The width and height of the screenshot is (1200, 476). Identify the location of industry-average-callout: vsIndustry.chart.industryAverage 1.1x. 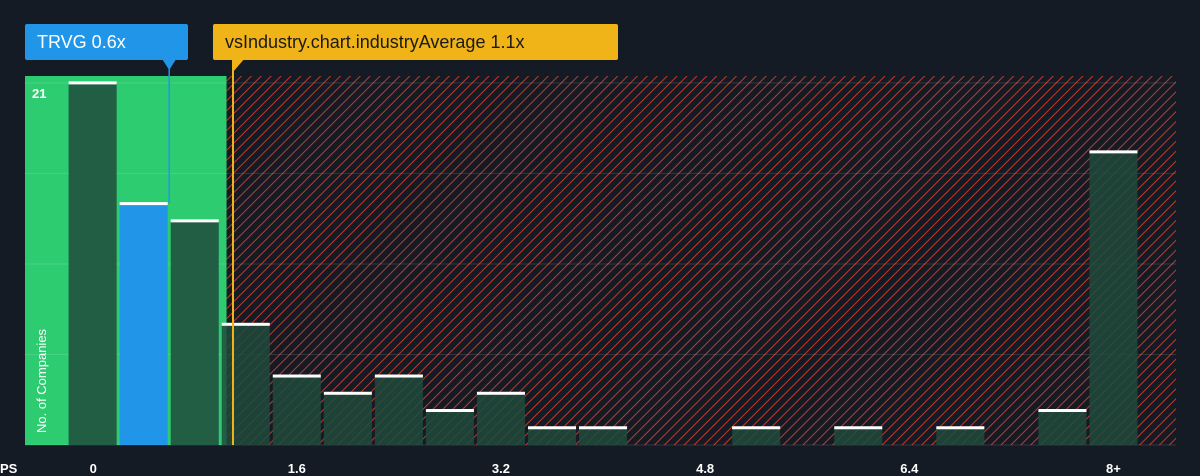
(415, 42).